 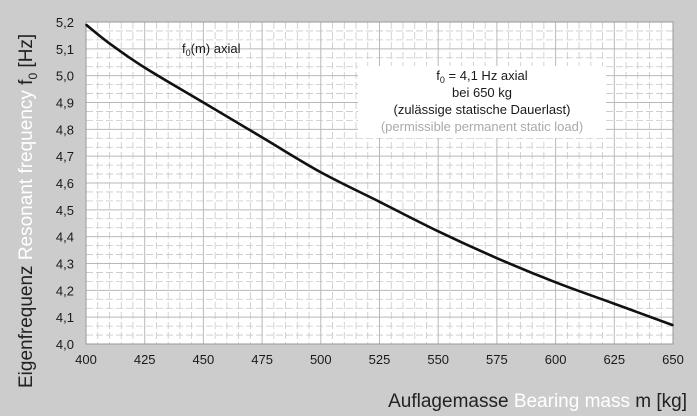 I want to click on x-tick-label: 400, so click(x=86, y=359).